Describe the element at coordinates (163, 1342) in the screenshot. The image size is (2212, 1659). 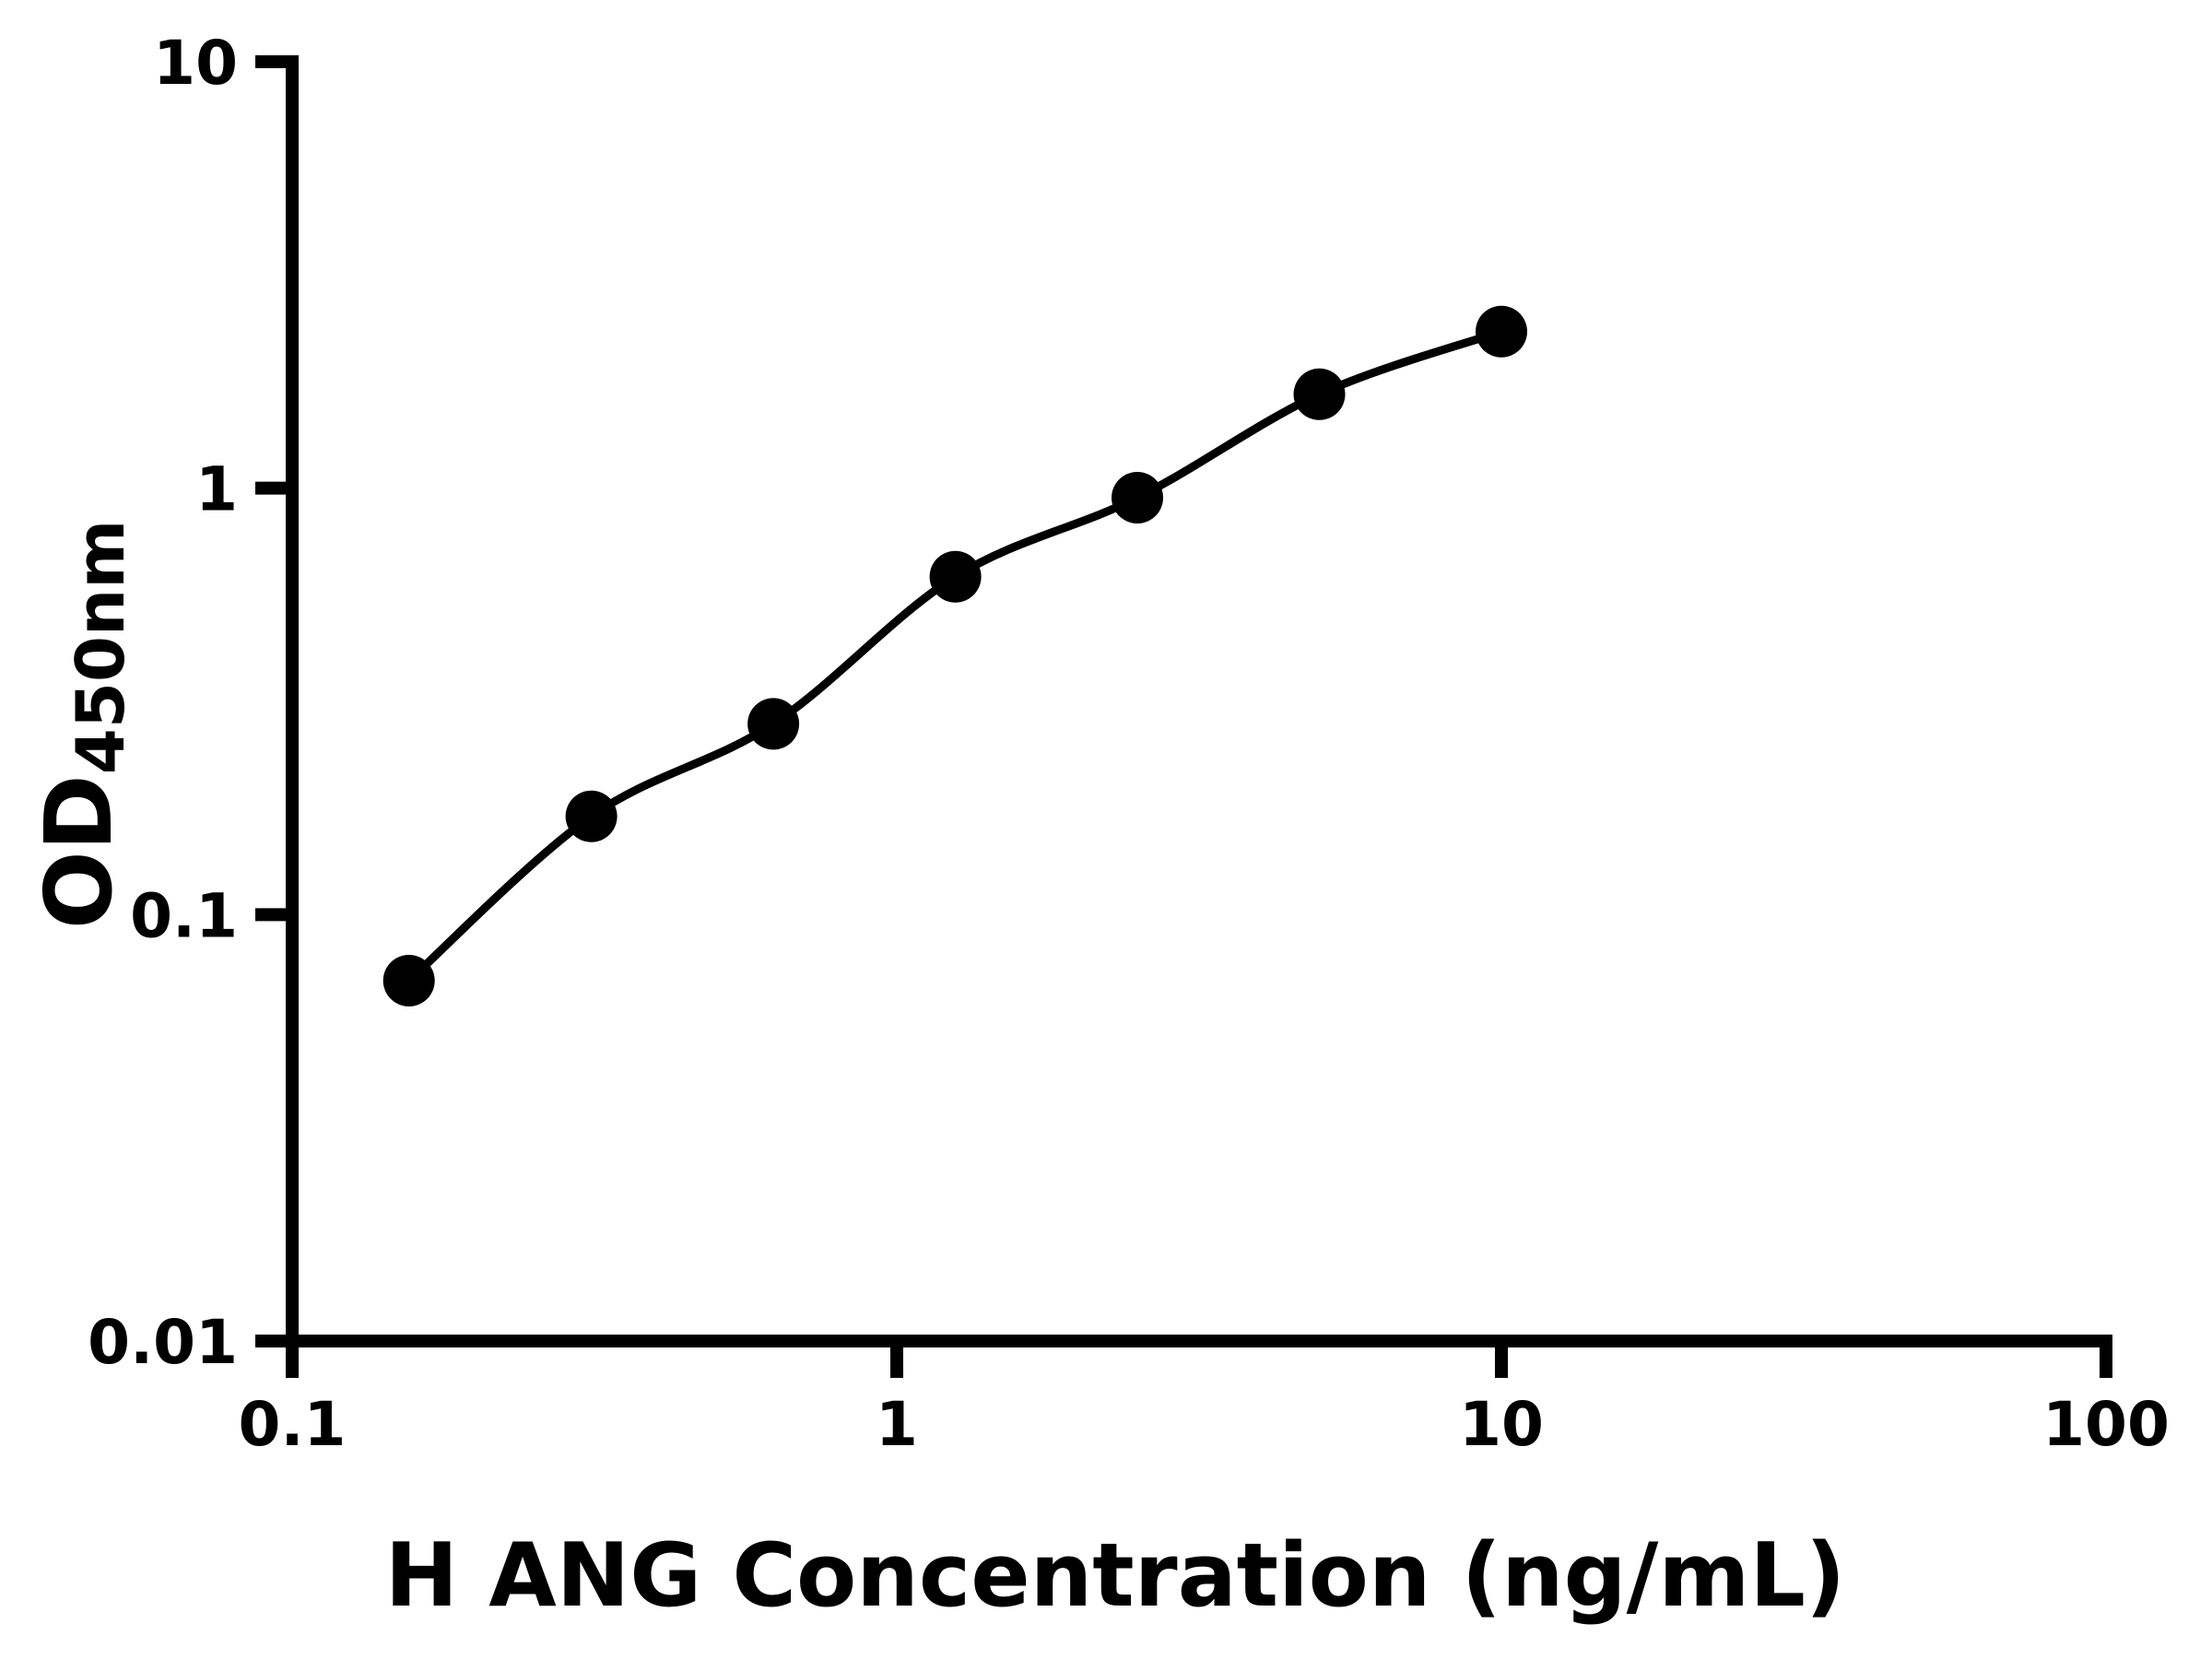
I see `y-tick-label: 0.01` at that location.